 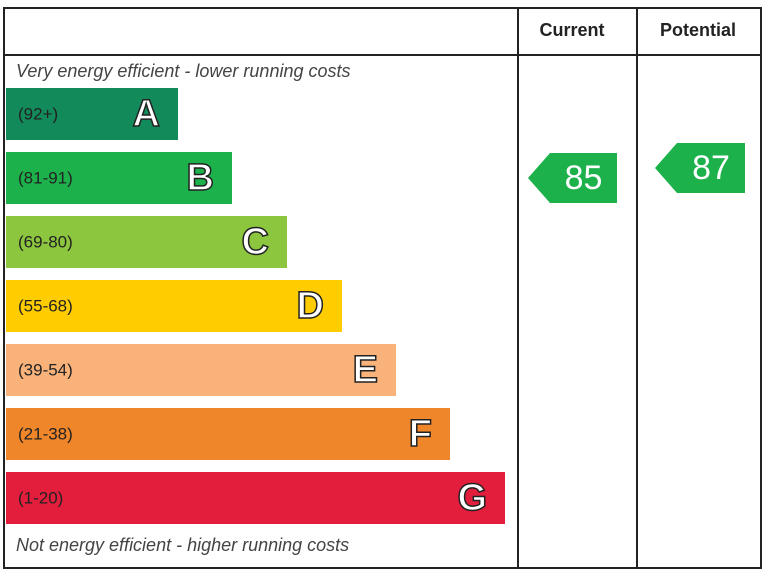 I want to click on band-letter: D, so click(x=310, y=306).